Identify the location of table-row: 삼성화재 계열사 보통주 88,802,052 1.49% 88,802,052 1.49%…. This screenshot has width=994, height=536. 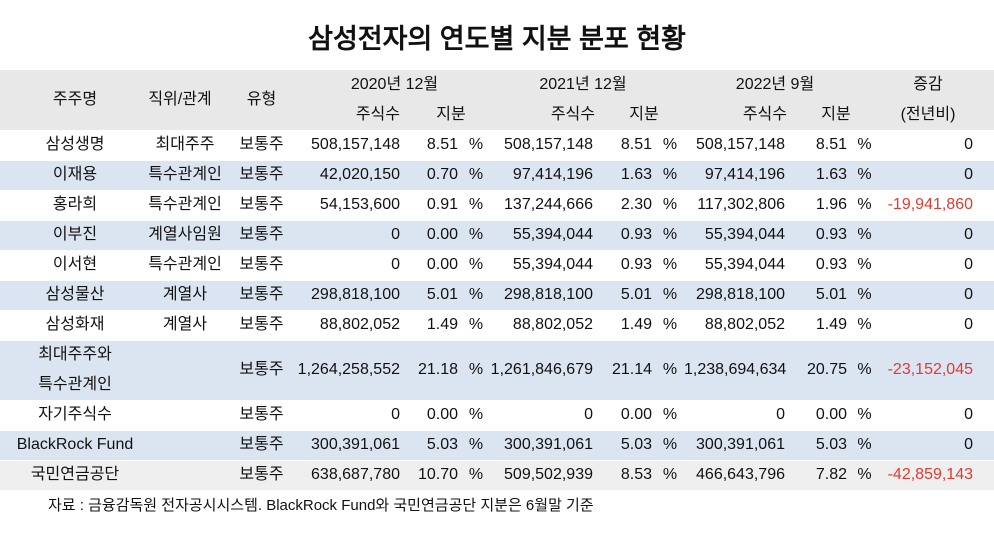
(497, 325).